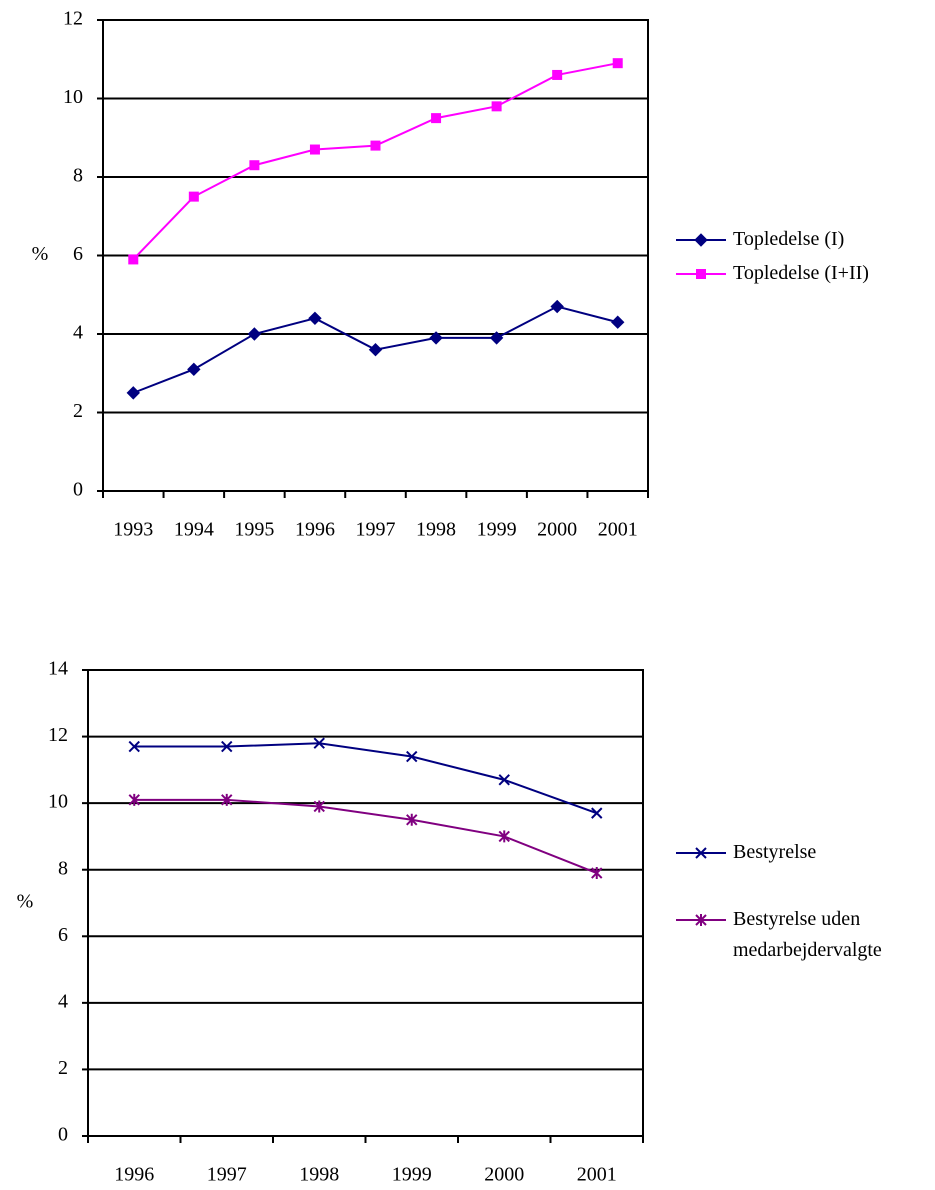  What do you see at coordinates (789, 239) in the screenshot?
I see `legend-label: Topledelse (I)` at bounding box center [789, 239].